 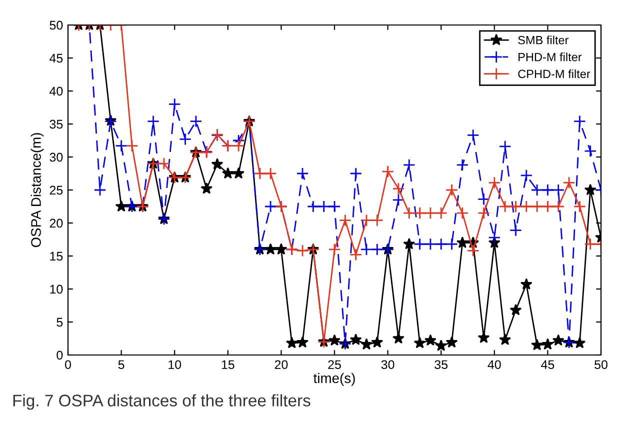 What do you see at coordinates (56, 190) in the screenshot?
I see `y-tick-label: 25` at bounding box center [56, 190].